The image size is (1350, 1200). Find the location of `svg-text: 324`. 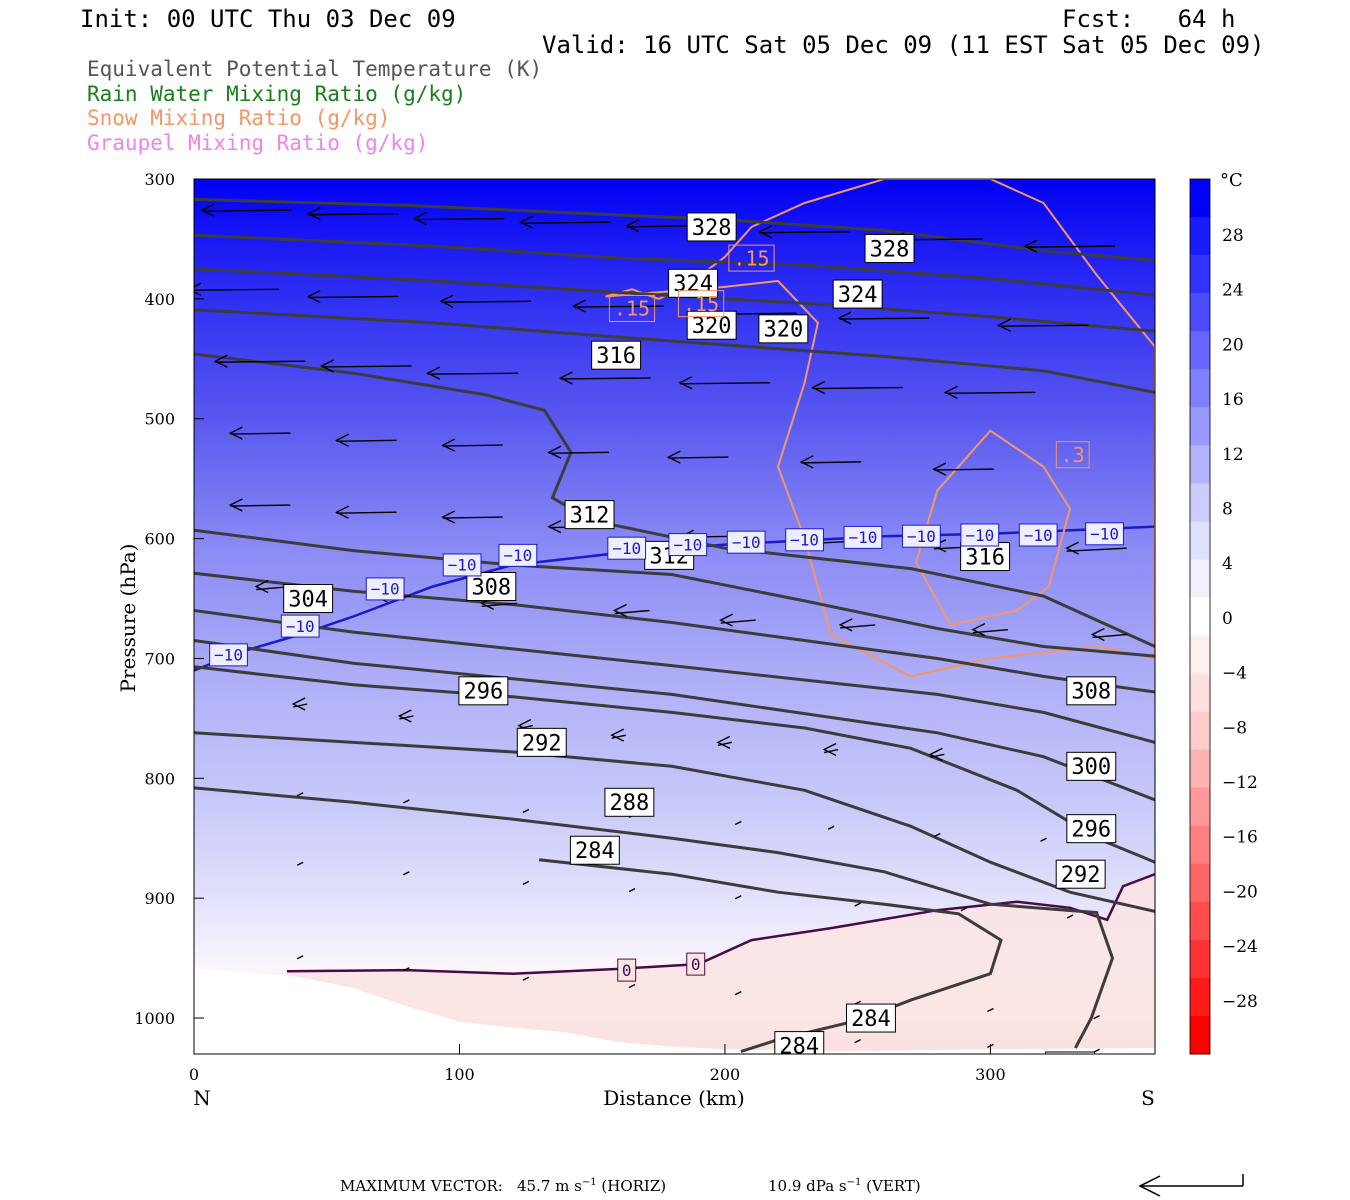

svg-text: 324 is located at coordinates (693, 284).